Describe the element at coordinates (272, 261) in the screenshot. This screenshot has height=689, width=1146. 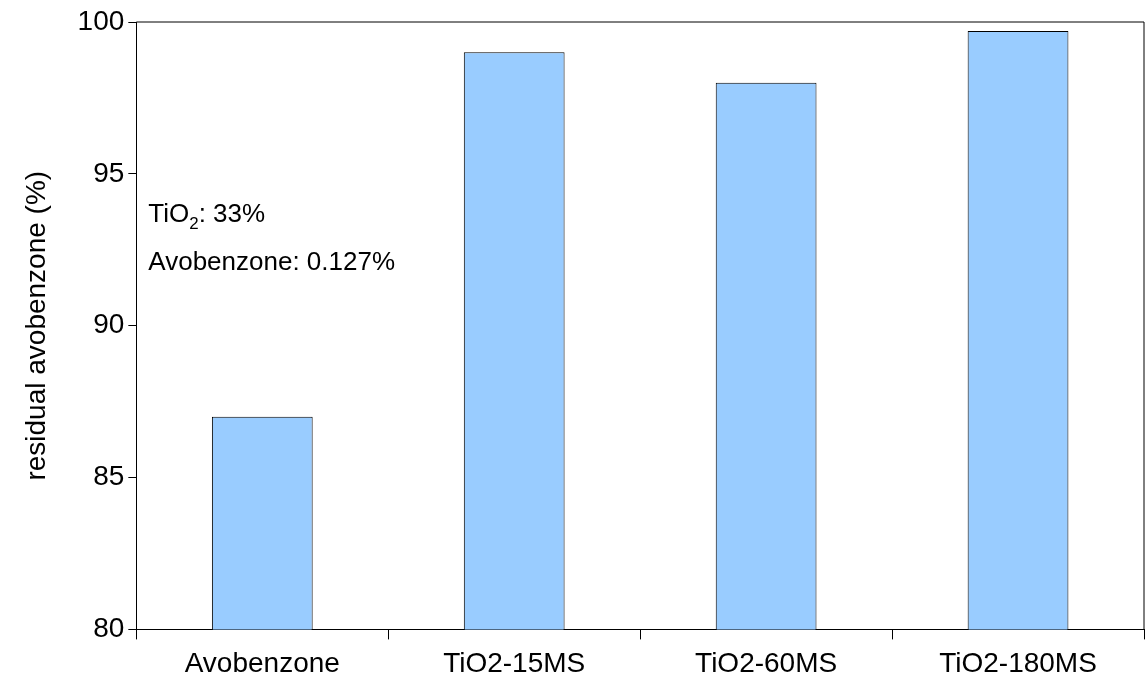
I see `annotation: Avobenzone: 0.127%` at that location.